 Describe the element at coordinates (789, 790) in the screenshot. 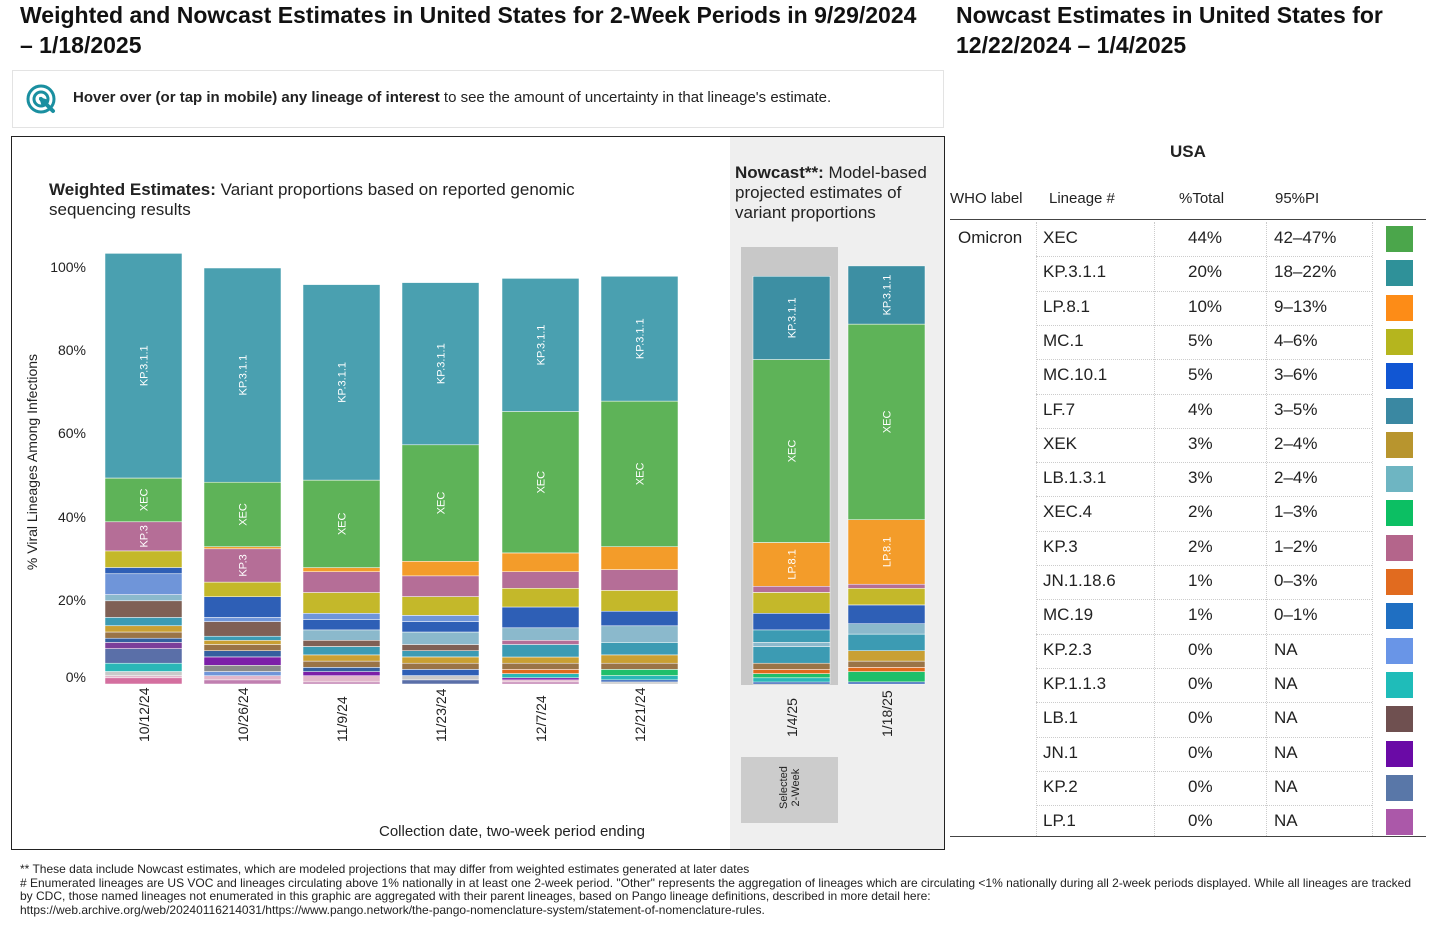

I see `selected-week-button` at that location.